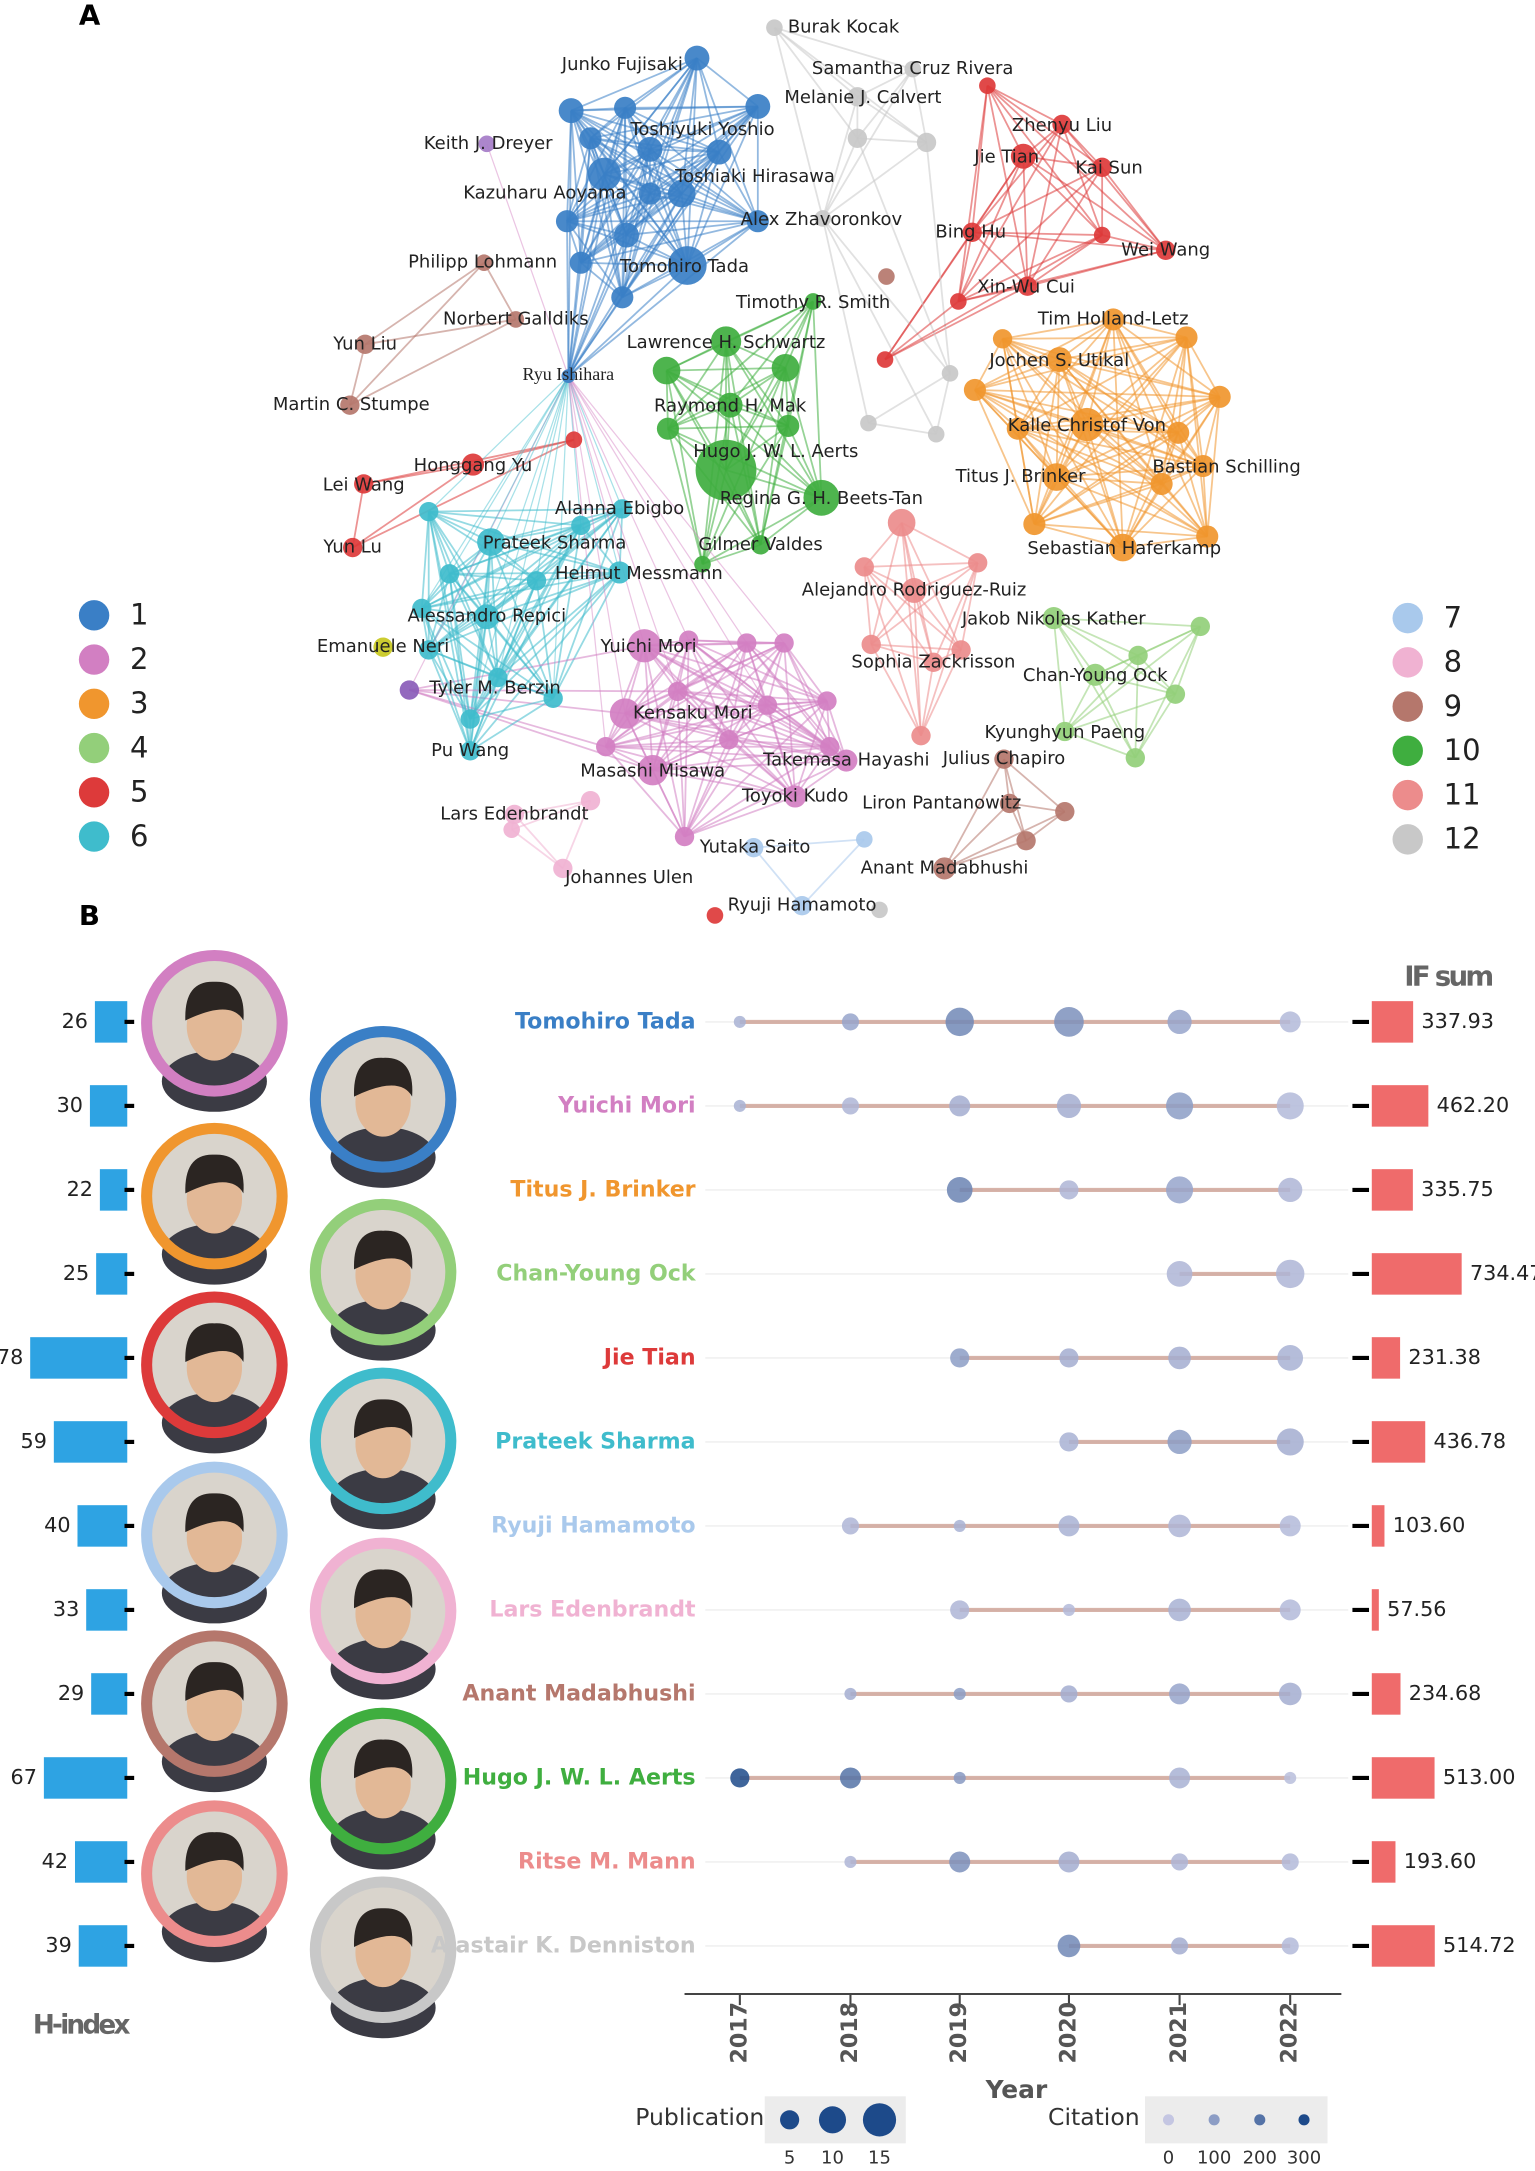 The image size is (1535, 2171). Describe the element at coordinates (494, 688) in the screenshot. I see `node-label: Tyler M. Berzin` at that location.